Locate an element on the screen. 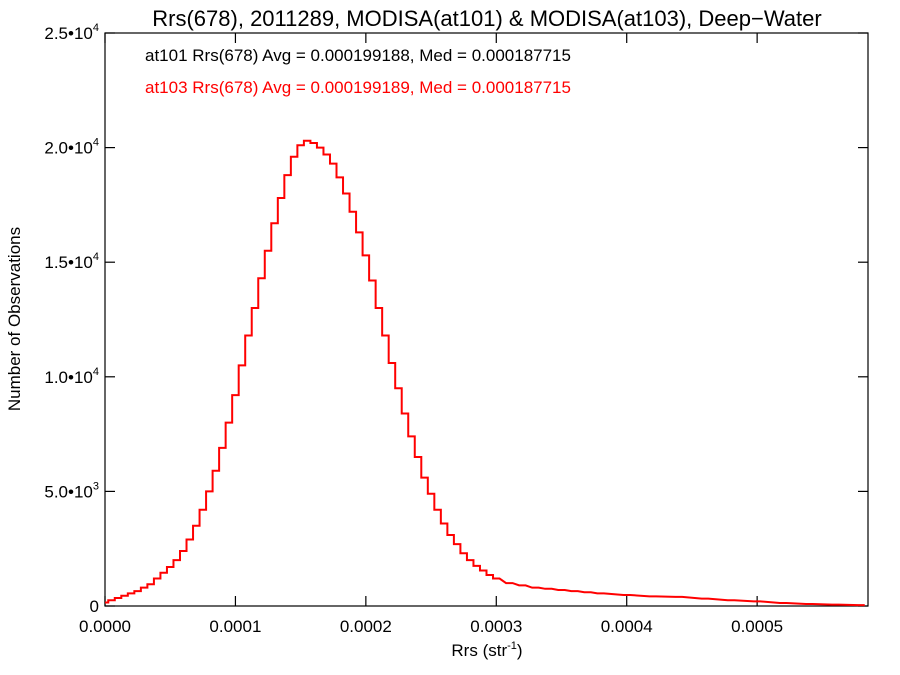 This screenshot has width=900, height=675. y-tick-label: 5.0•103 is located at coordinates (71, 490).